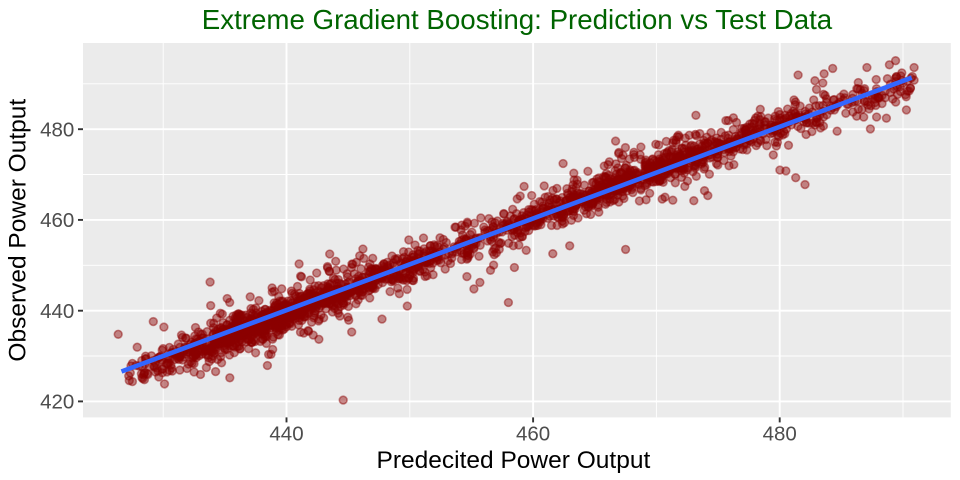 The width and height of the screenshot is (960, 480). Describe the element at coordinates (514, 460) in the screenshot. I see `svg-text: Predecited Power Output` at that location.